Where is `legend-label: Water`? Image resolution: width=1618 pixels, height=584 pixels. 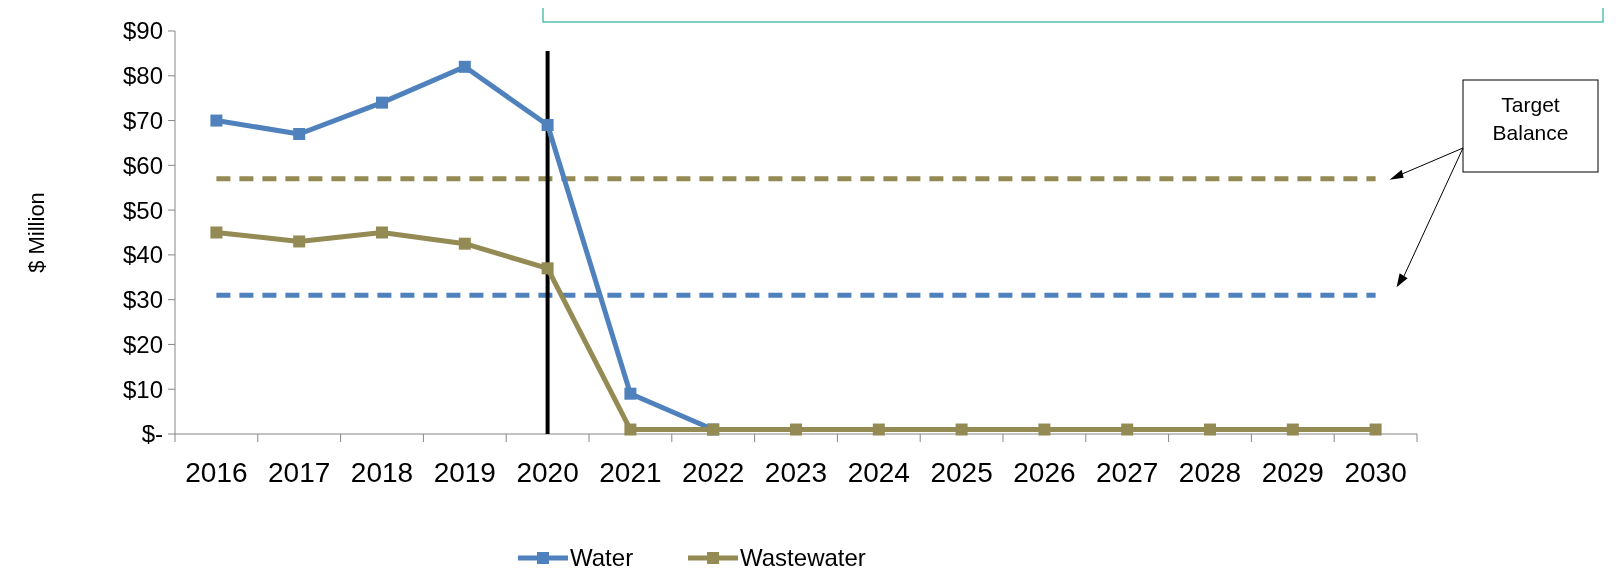
legend-label: Water is located at coordinates (602, 558).